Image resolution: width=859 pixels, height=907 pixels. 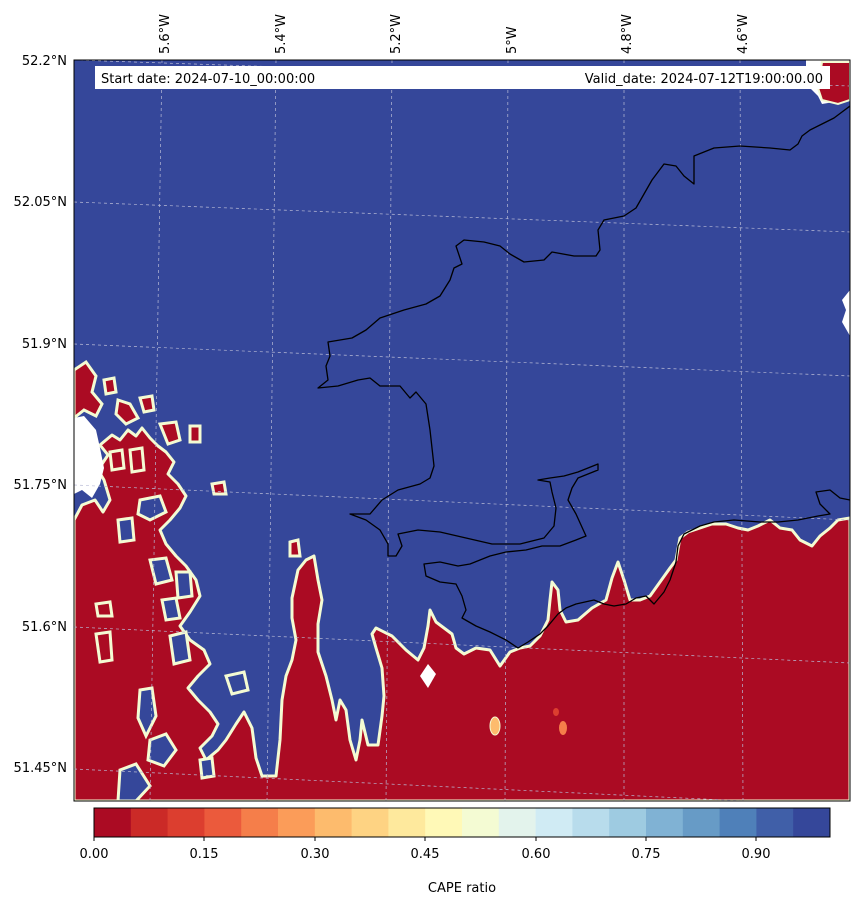 What do you see at coordinates (40, 485) in the screenshot?
I see `lat-label-51-75n: 51.75°N` at bounding box center [40, 485].